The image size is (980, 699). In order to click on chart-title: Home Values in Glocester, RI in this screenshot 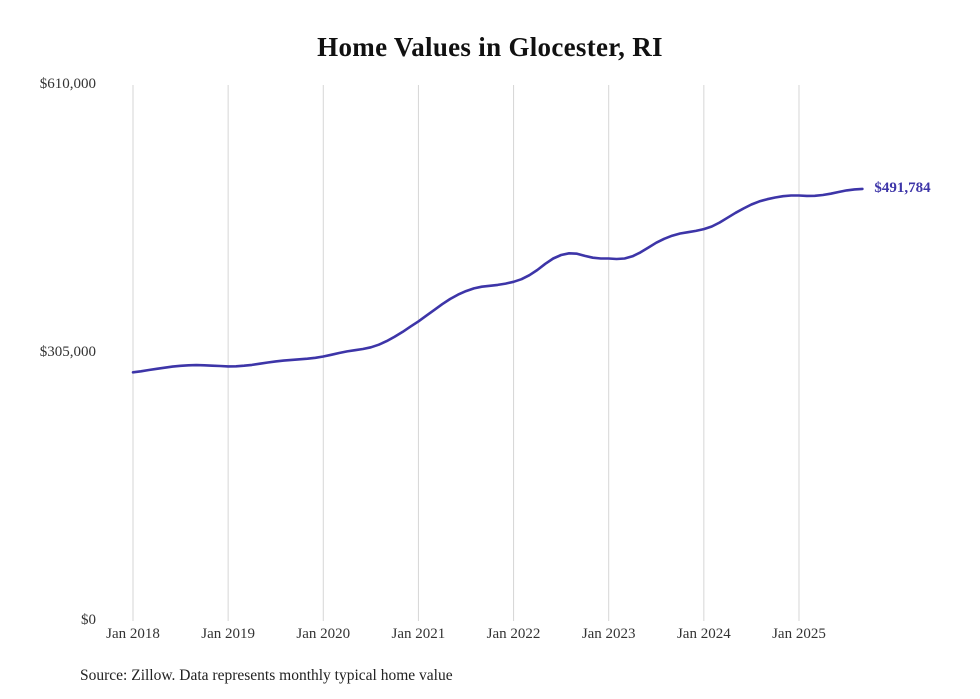, I will do `click(490, 47)`.